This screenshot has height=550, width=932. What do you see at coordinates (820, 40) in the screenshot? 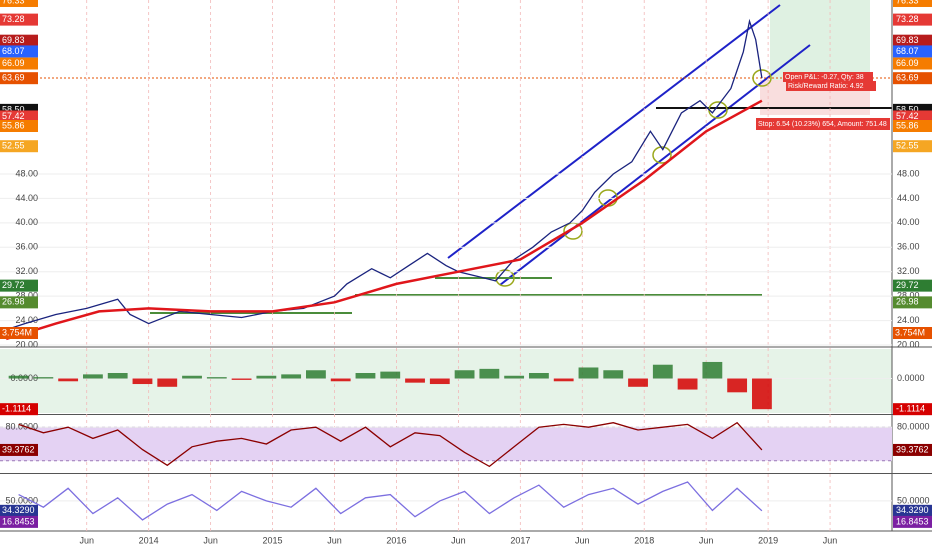
I see `target-zone` at bounding box center [820, 40].